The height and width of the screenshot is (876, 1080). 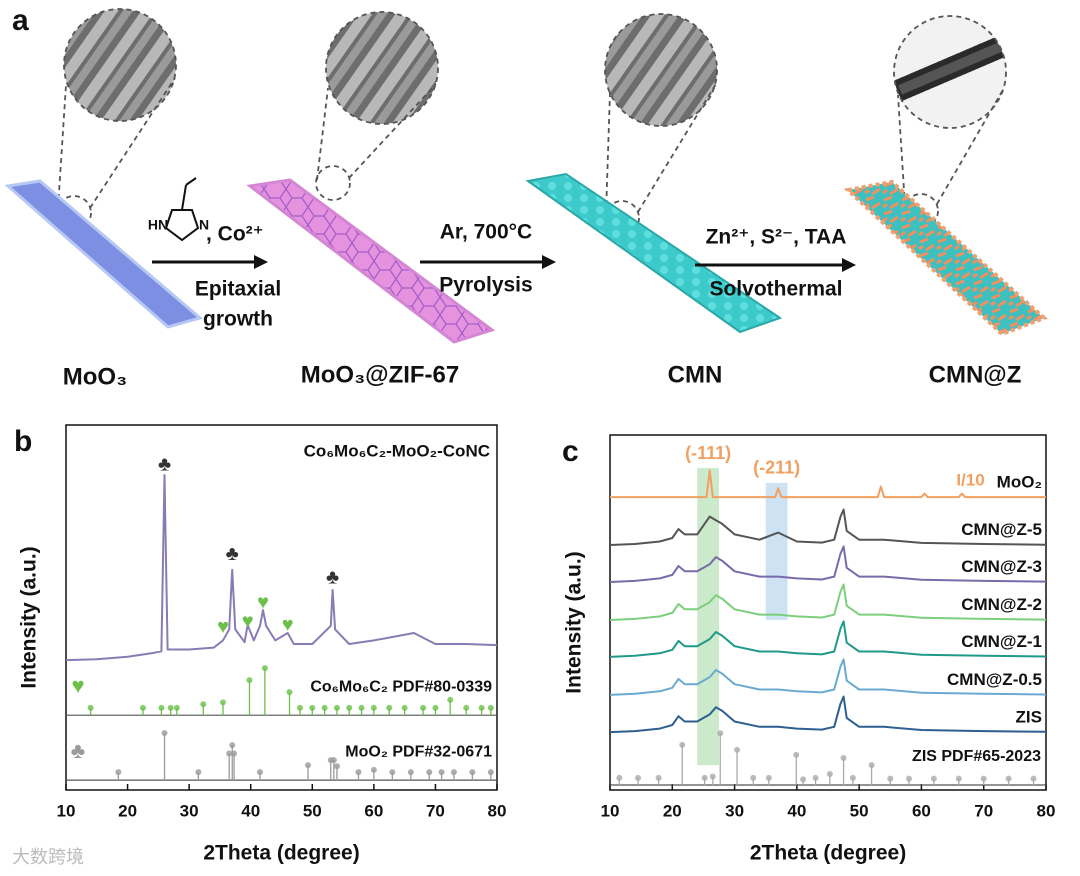 What do you see at coordinates (1001, 566) in the screenshot?
I see `series-label: CMN@Z-3` at bounding box center [1001, 566].